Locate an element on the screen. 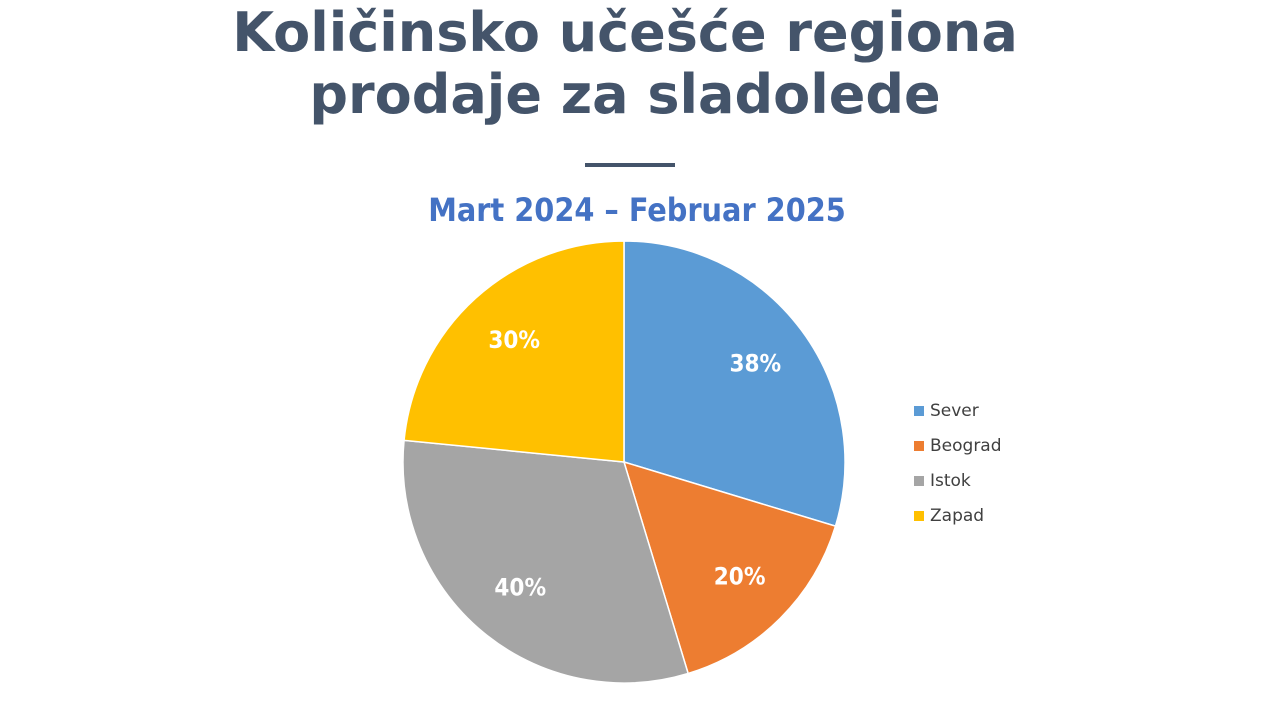  data-label: 38% is located at coordinates (756, 364).